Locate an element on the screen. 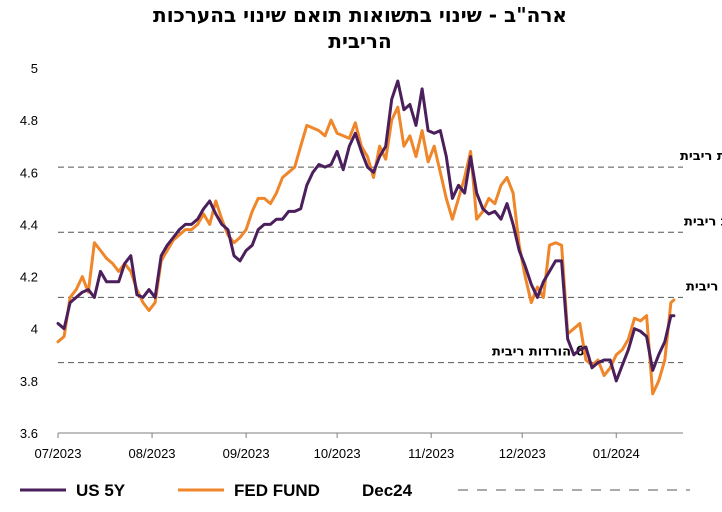 Image resolution: width=722 pixels, height=512 pixels. y-tick-label: 4.8 is located at coordinates (29, 120).